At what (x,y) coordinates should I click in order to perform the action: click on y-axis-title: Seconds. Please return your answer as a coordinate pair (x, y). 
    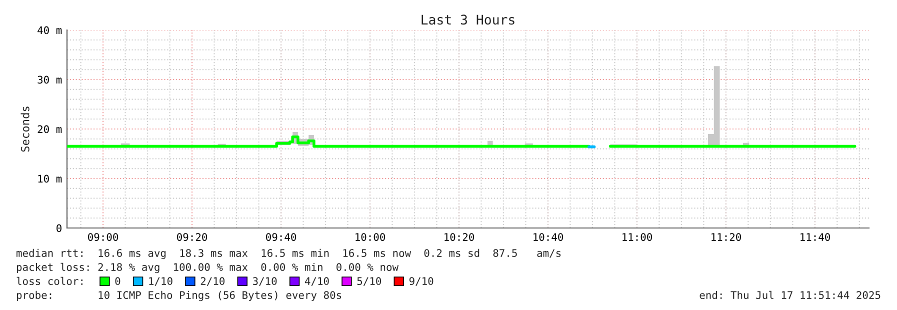
    Looking at the image, I should click on (25, 129).